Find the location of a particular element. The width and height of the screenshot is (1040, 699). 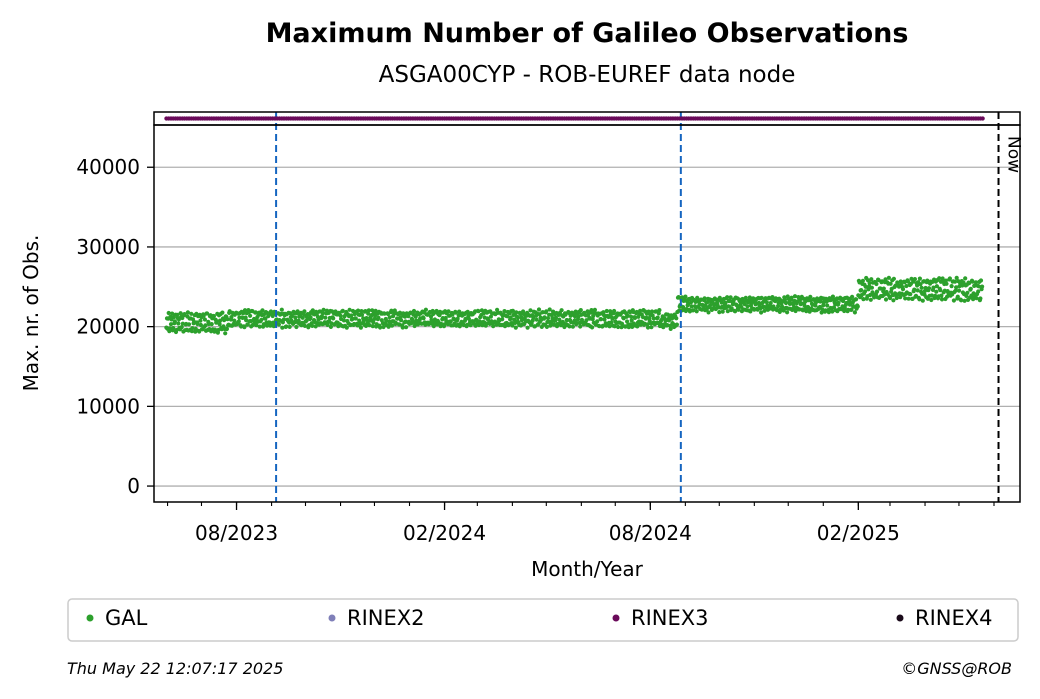

legend-label: RINEX2 is located at coordinates (386, 618).